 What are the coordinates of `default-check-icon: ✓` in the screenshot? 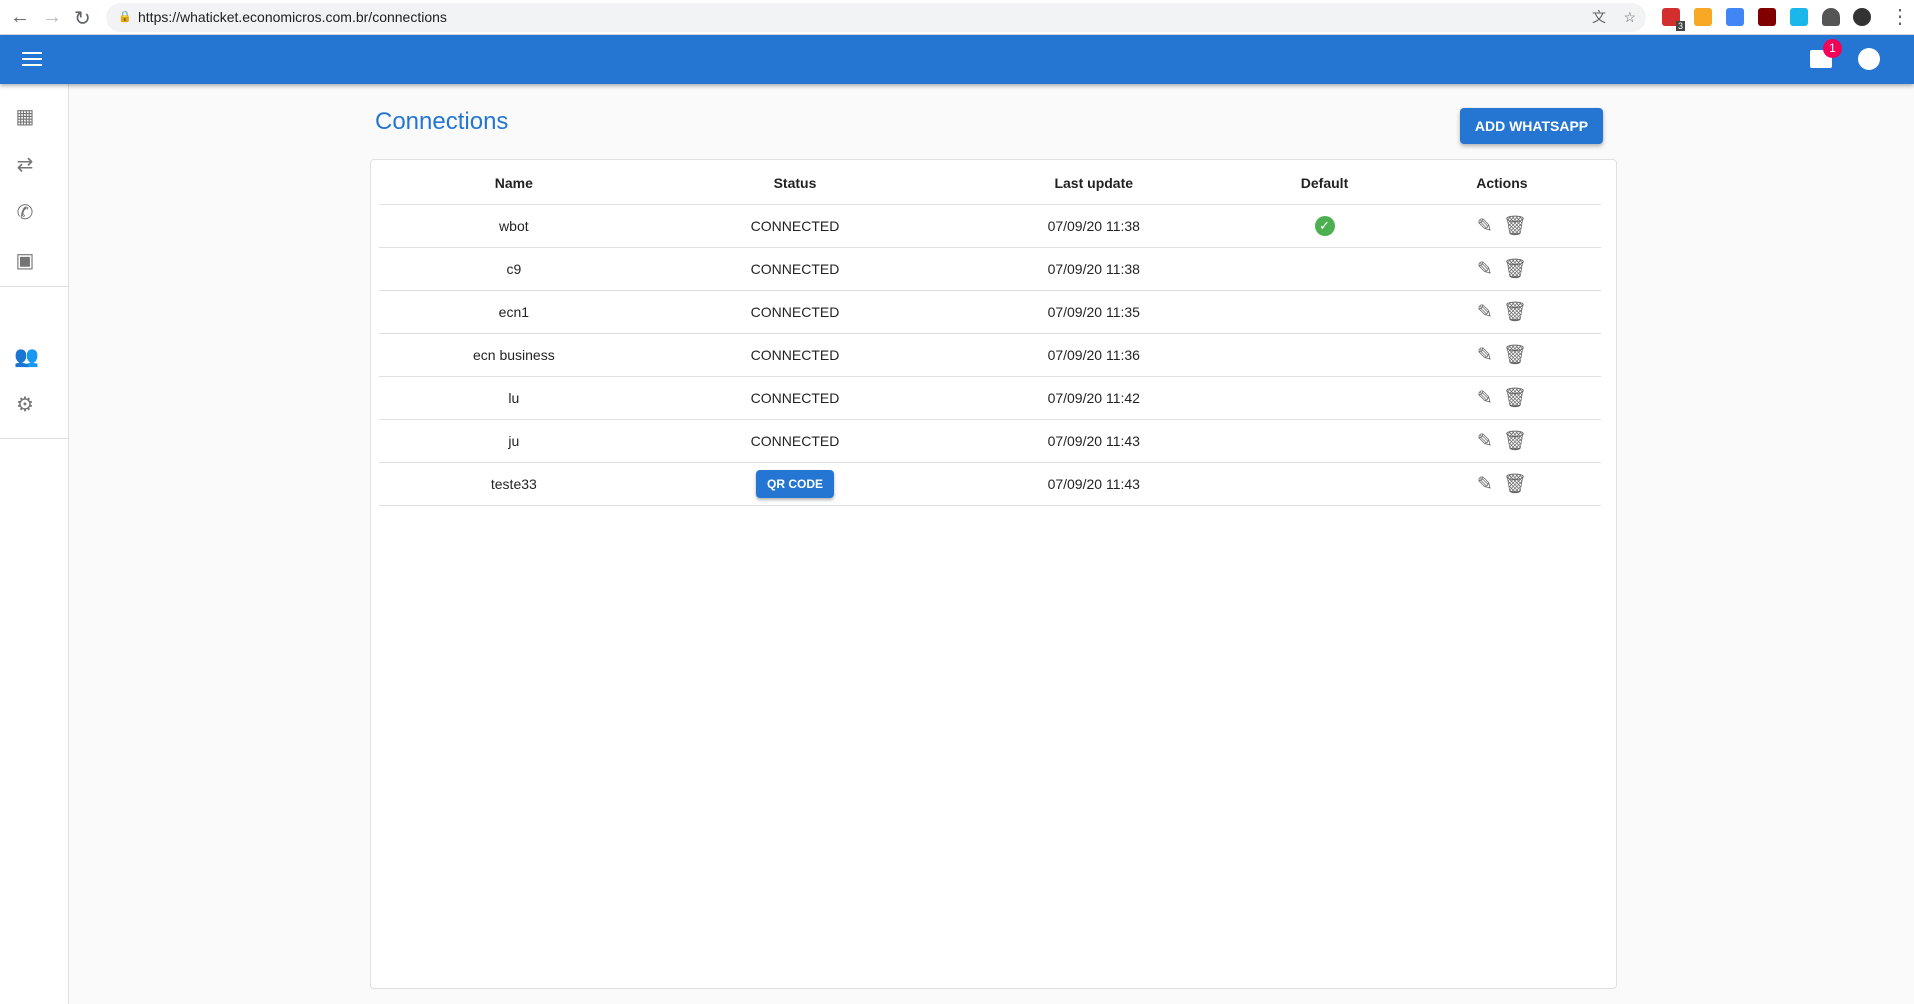 It's located at (1324, 225).